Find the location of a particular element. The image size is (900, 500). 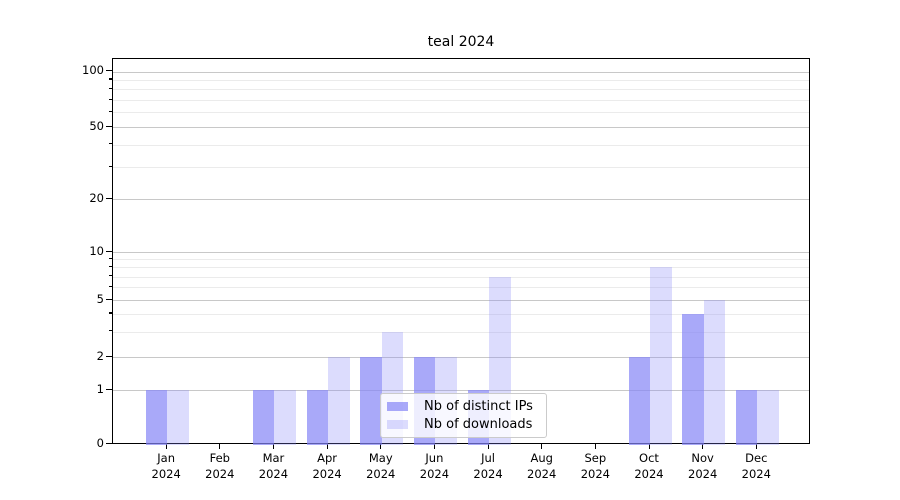

x-label-month: Jul is located at coordinates (488, 458).